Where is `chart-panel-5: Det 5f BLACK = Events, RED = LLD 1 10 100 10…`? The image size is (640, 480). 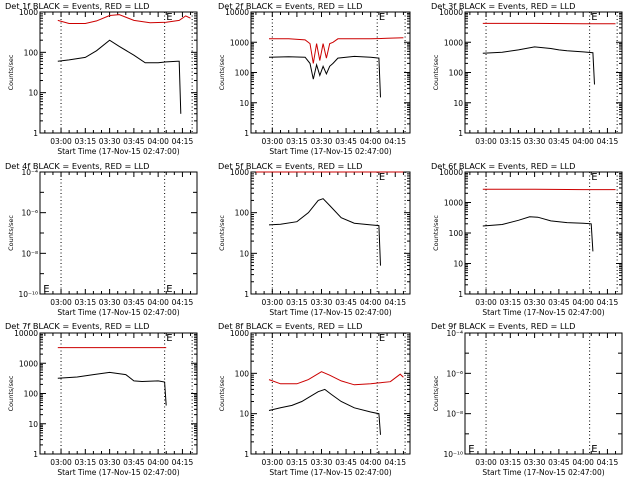 chart-panel-5: Det 5f BLACK = Events, RED = LLD 1 10 100 10… is located at coordinates (314, 239).